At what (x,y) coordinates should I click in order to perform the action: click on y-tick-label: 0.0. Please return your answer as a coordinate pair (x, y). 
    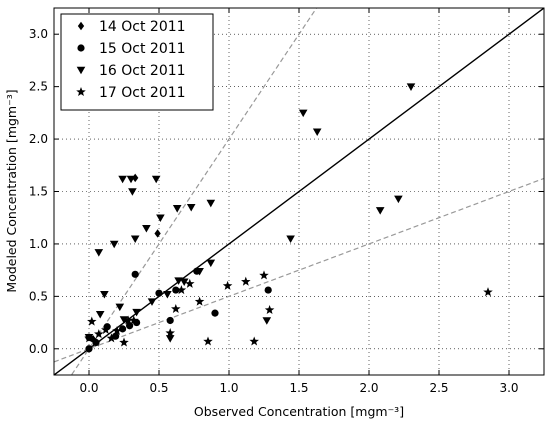
    Looking at the image, I should click on (38, 349).